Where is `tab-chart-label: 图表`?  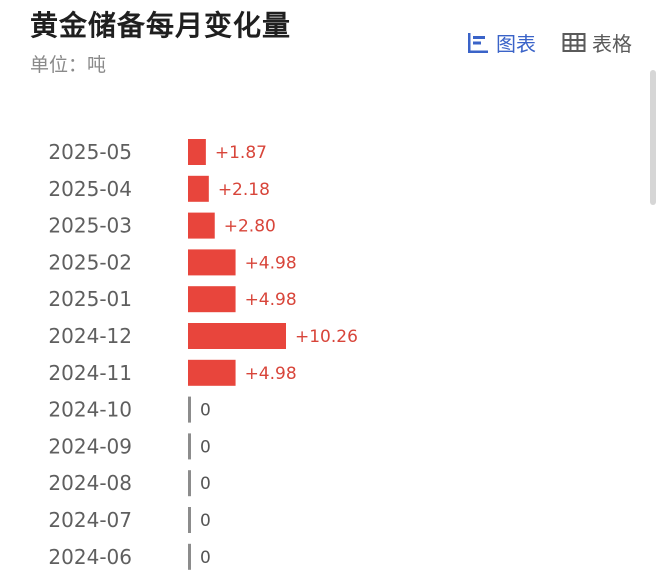
tab-chart-label: 图表 is located at coordinates (516, 44).